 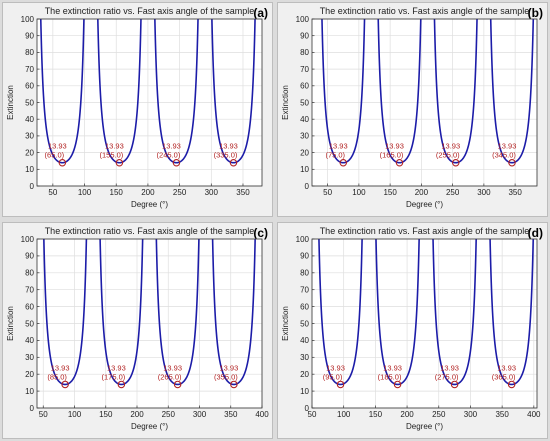 I want to click on min-x-label: (355.0), so click(x=226, y=376).